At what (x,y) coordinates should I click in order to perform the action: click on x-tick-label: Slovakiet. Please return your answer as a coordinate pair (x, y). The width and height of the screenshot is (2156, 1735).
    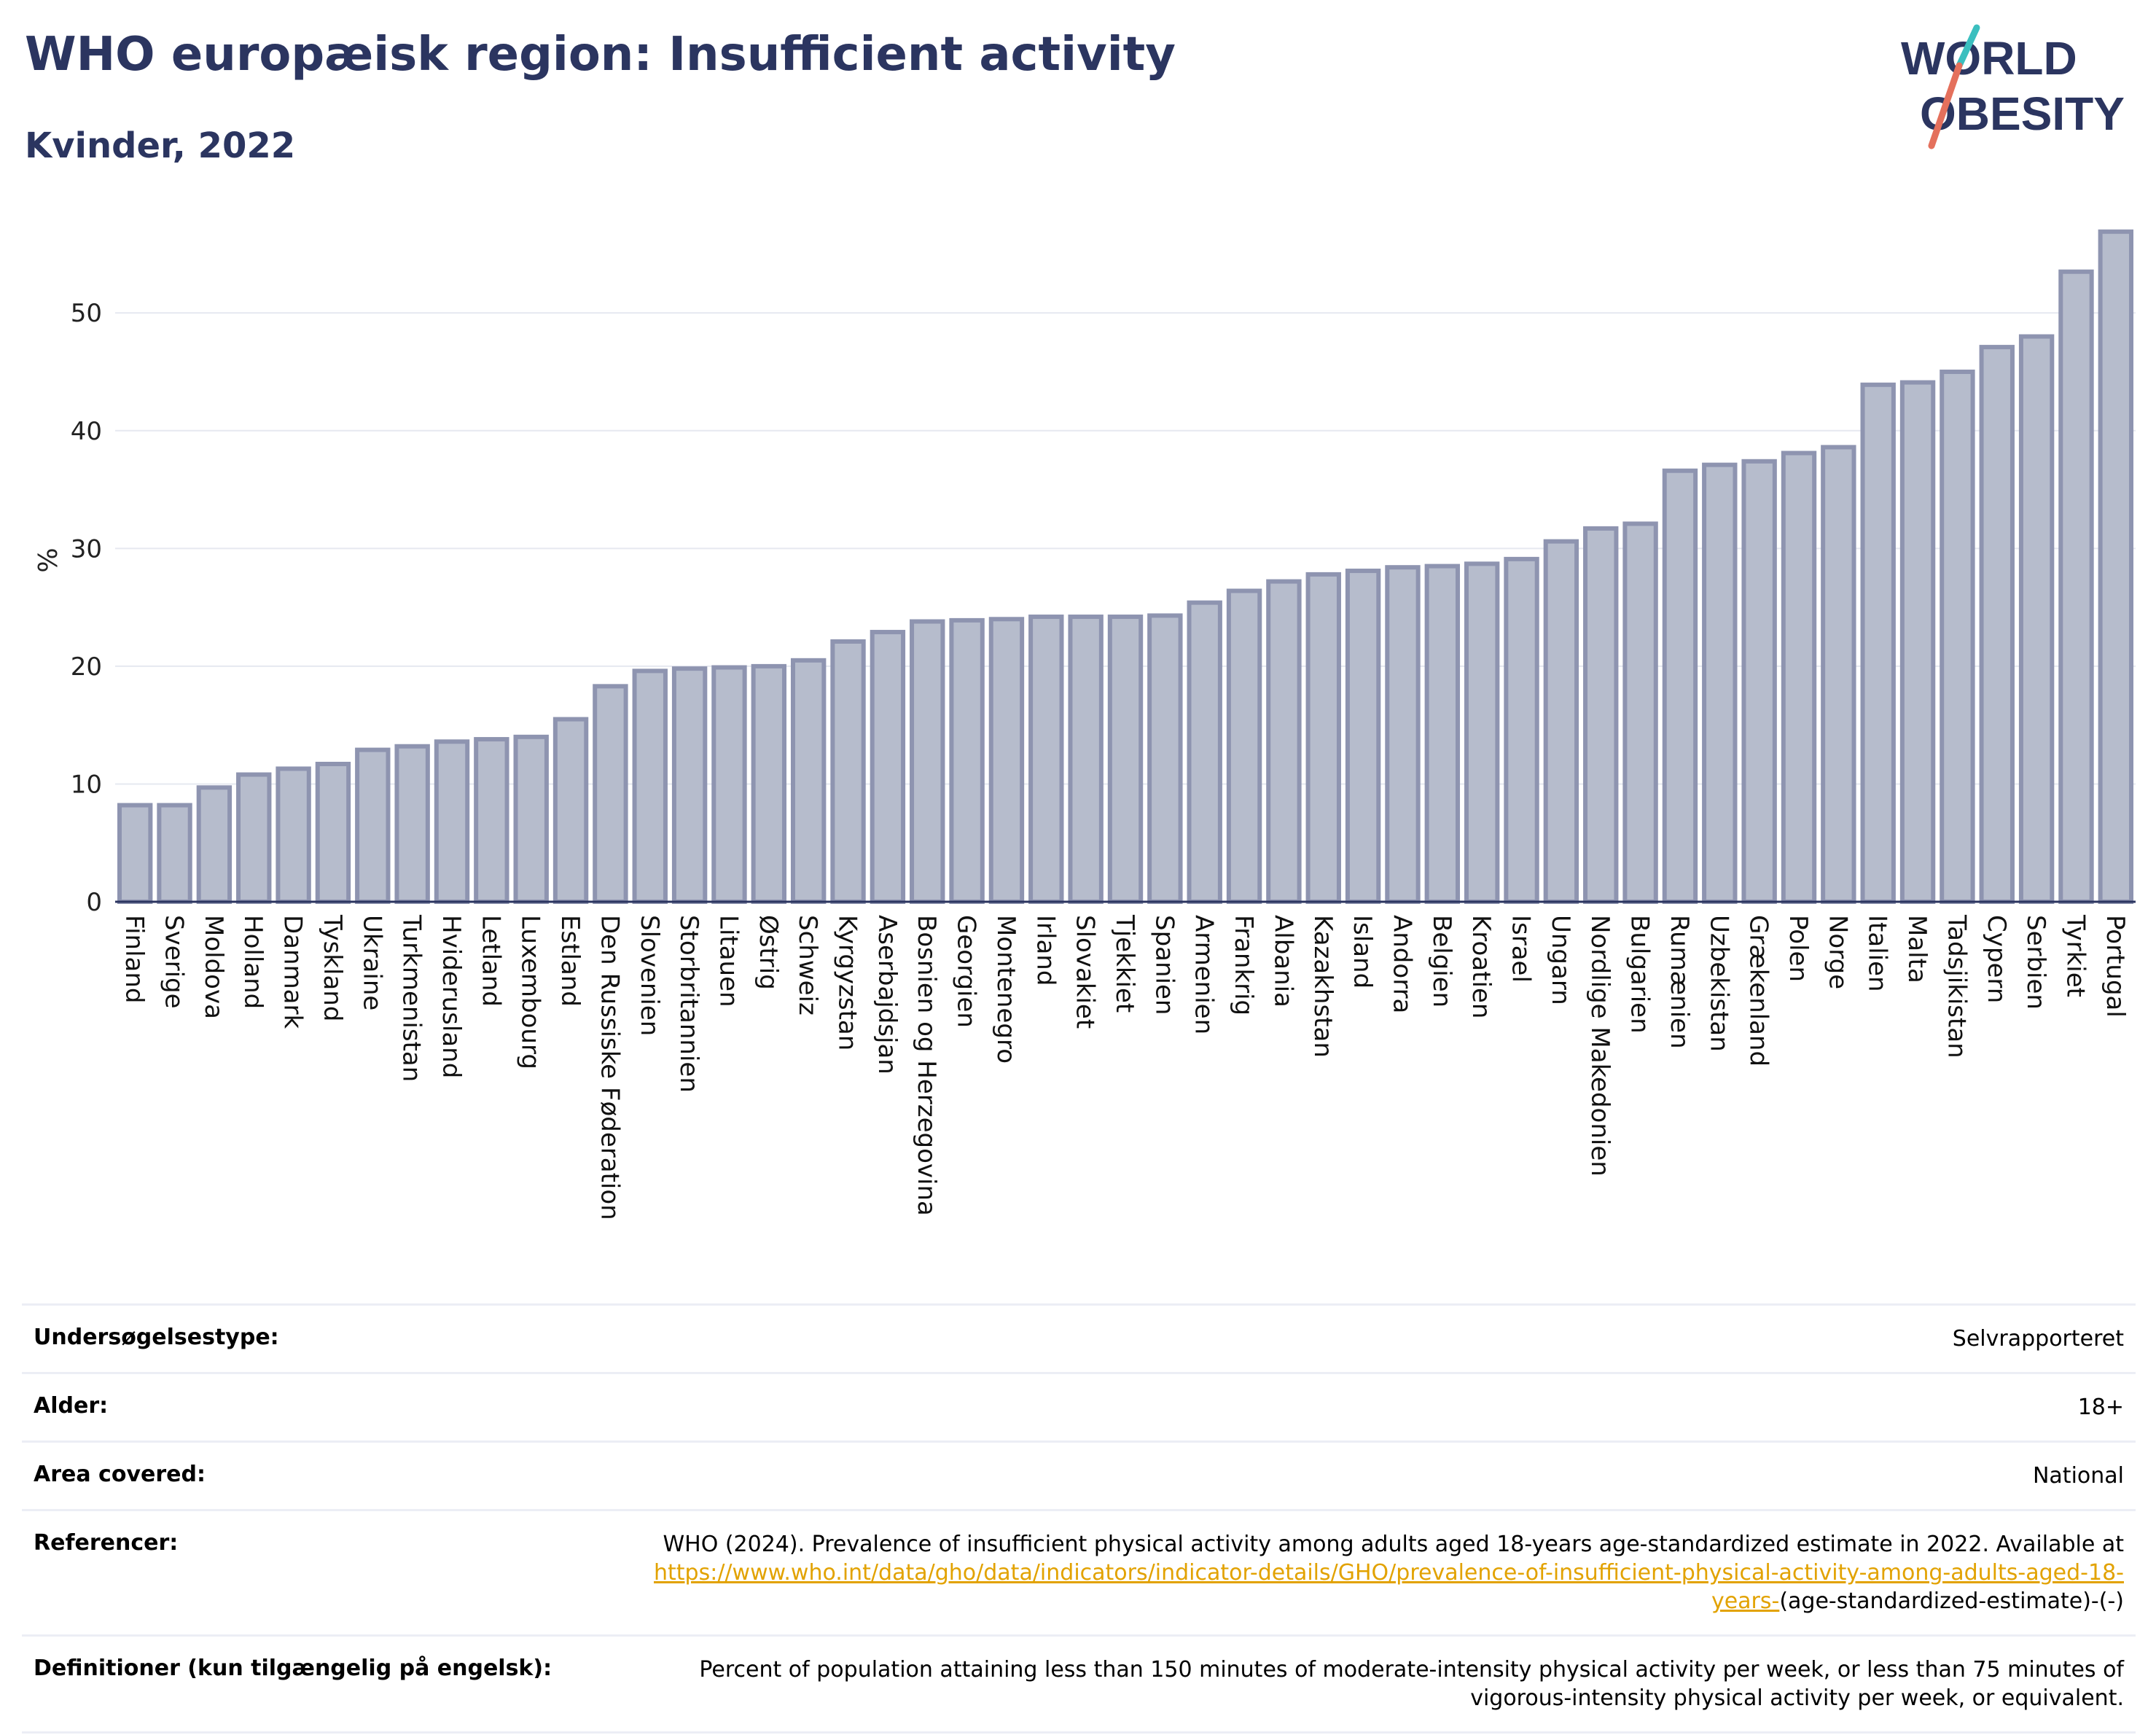
    Looking at the image, I should click on (1085, 972).